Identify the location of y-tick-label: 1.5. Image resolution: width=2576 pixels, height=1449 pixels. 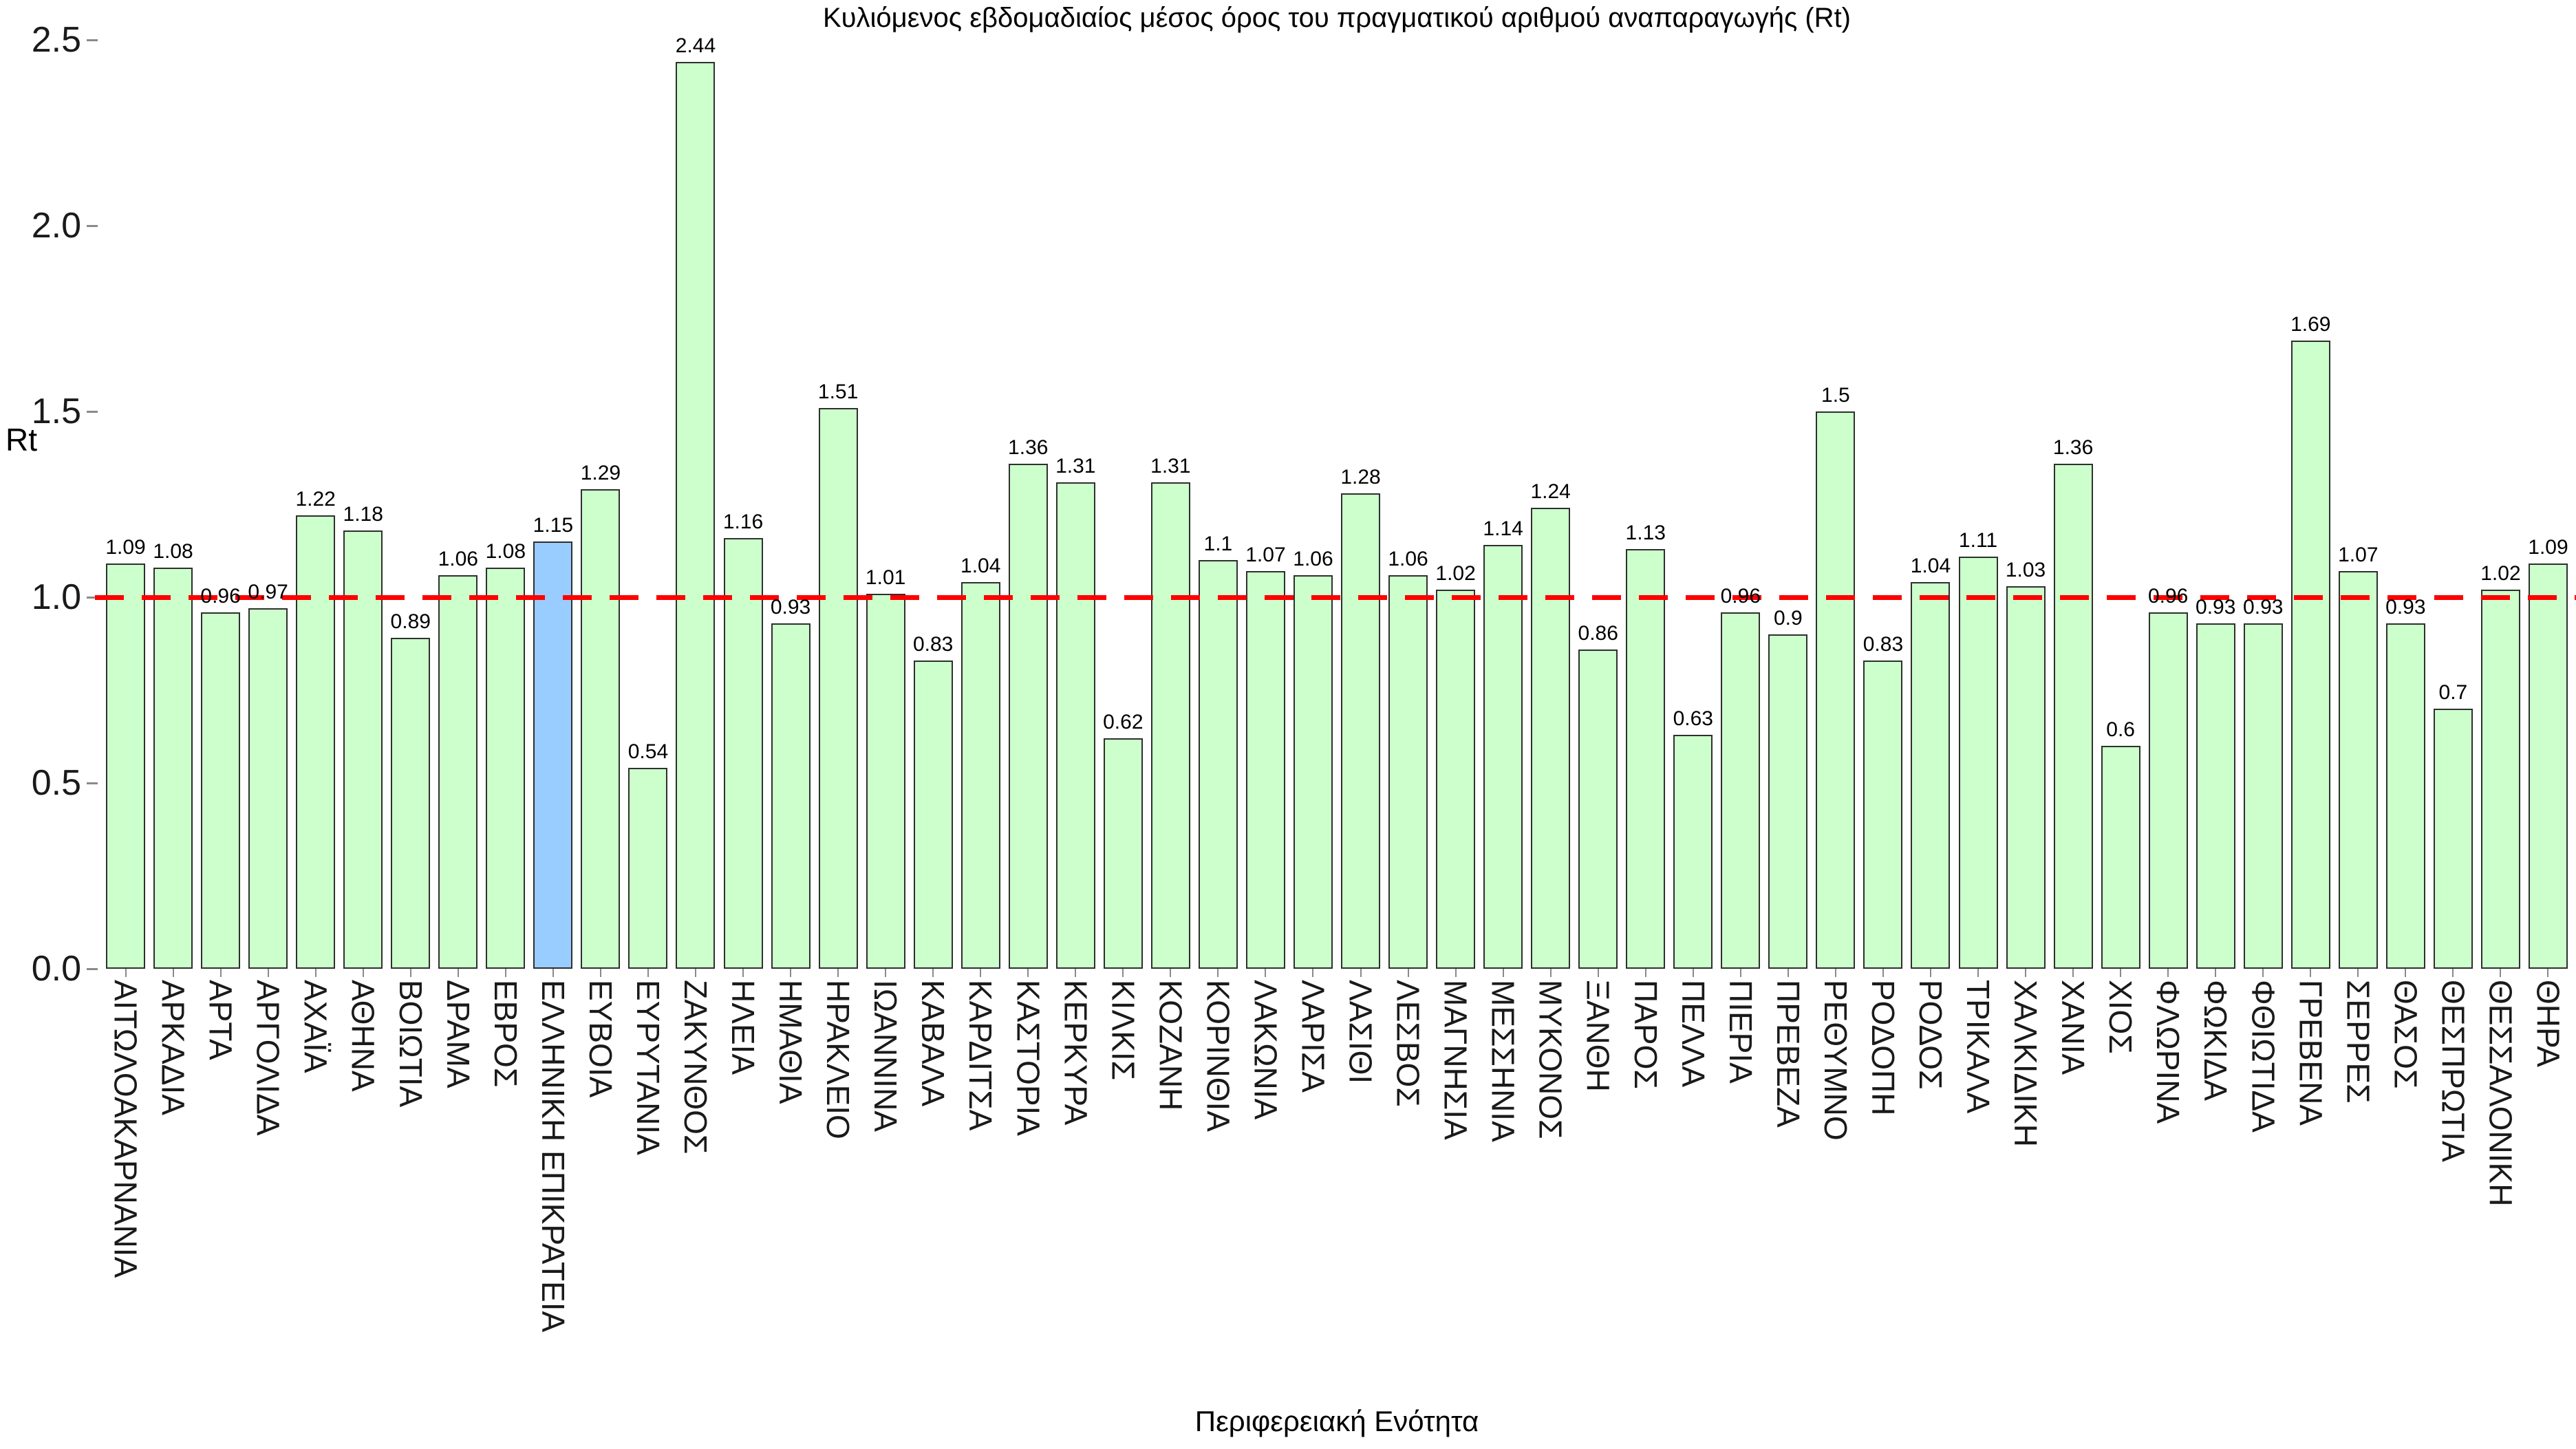
(56, 411).